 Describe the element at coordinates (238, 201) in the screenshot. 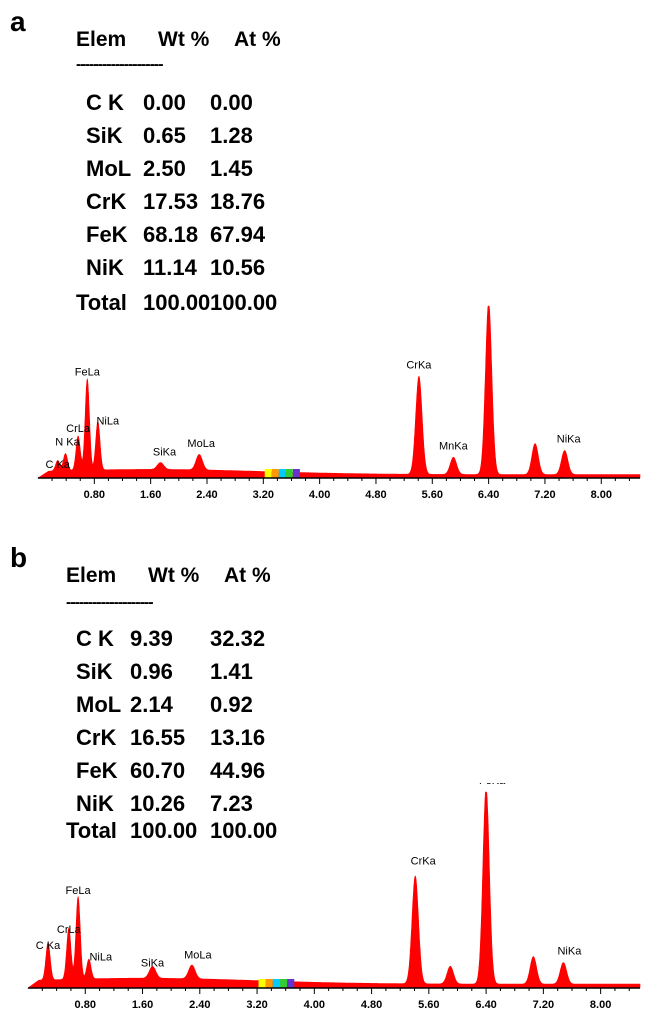

I see `atomic-percent: 18.76` at that location.